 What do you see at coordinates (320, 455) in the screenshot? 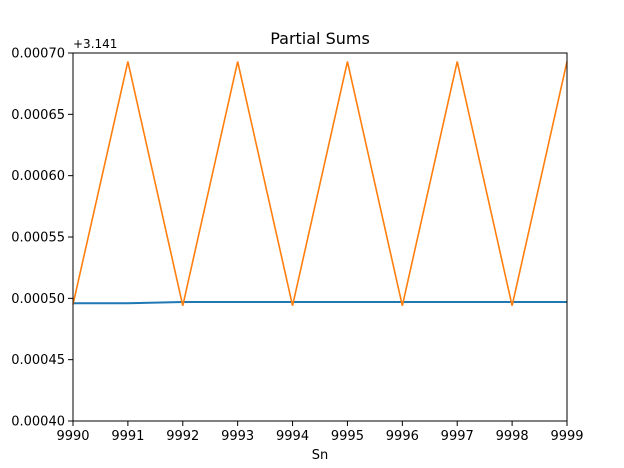
I see `x-axis-label: Sn` at bounding box center [320, 455].